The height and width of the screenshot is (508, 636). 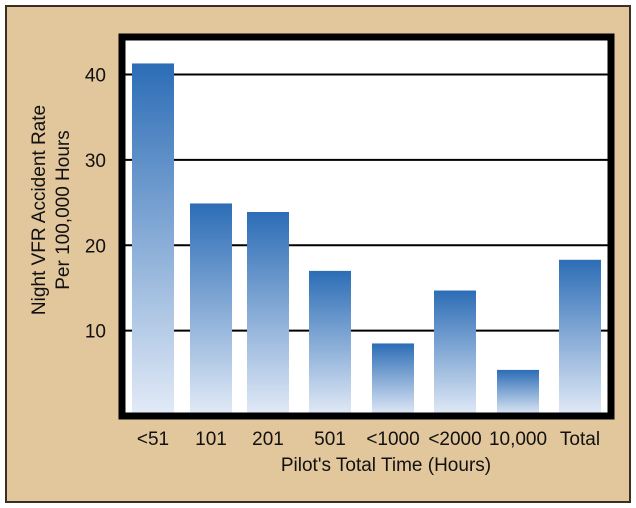 What do you see at coordinates (580, 439) in the screenshot?
I see `x-tick-label: Total` at bounding box center [580, 439].